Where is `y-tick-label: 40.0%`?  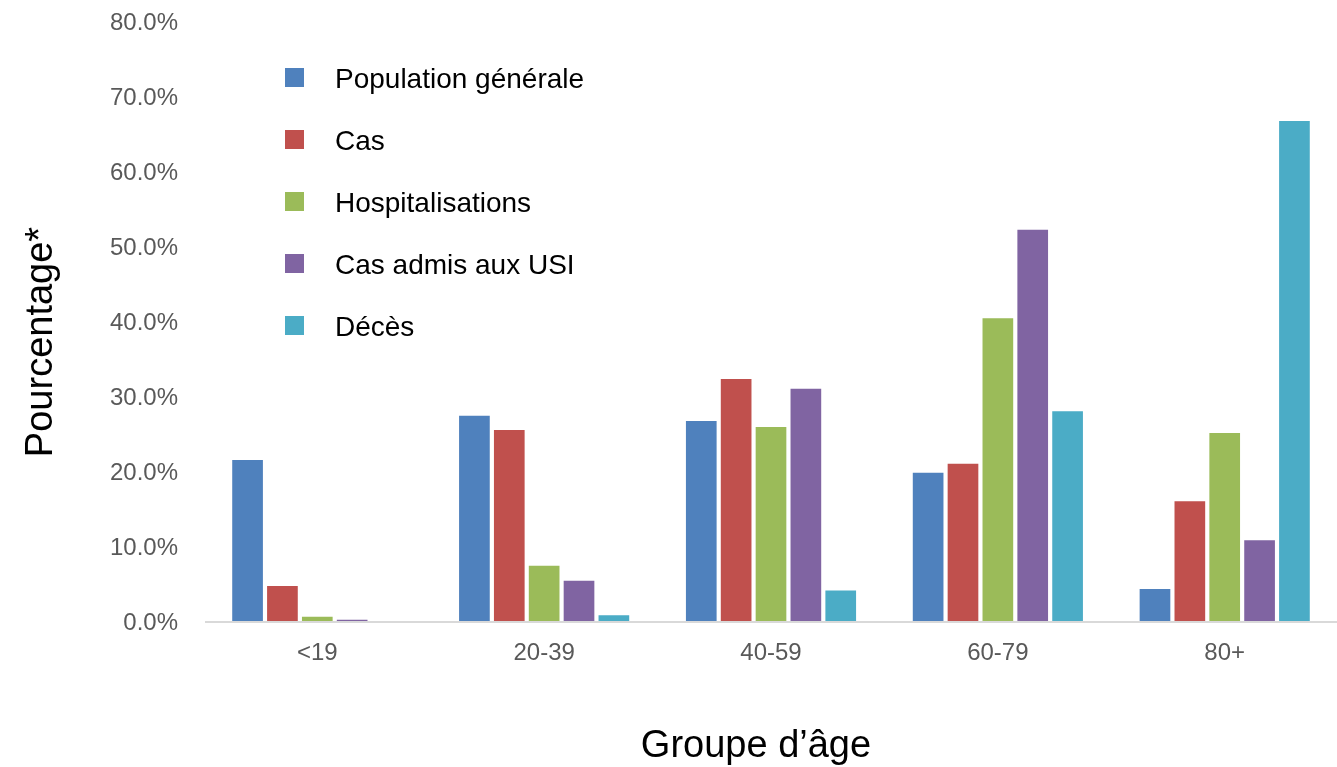
y-tick-label: 40.0% is located at coordinates (143, 322).